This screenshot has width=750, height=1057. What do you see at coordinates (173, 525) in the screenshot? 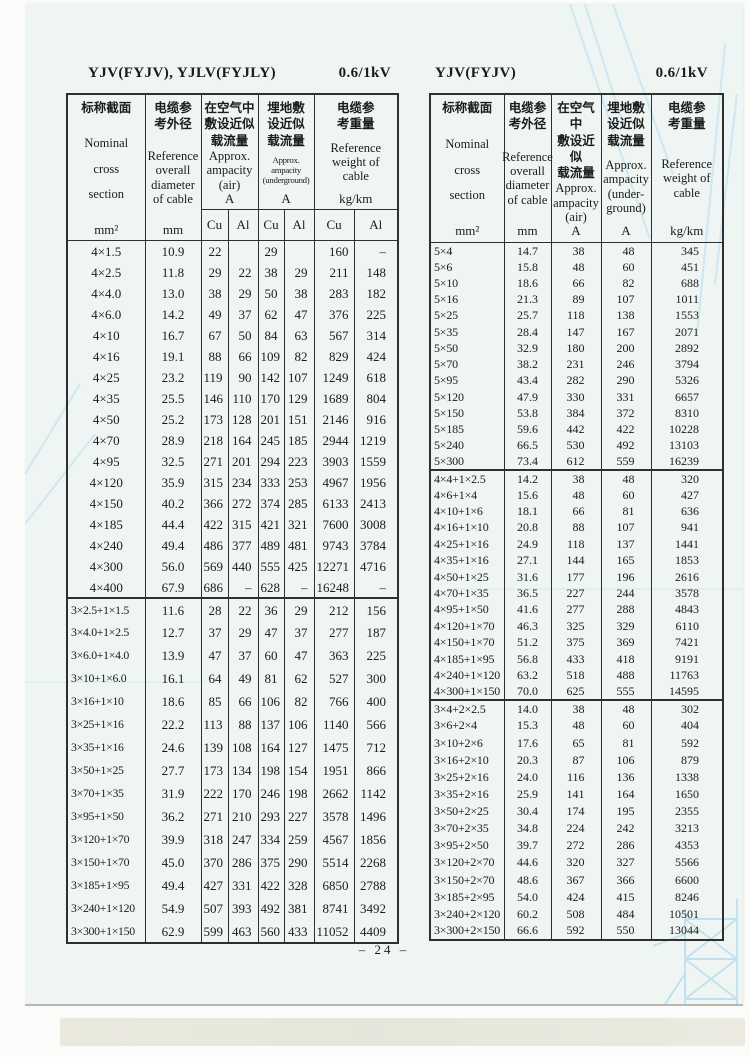
I see `table-cell: 44.4` at bounding box center [173, 525].